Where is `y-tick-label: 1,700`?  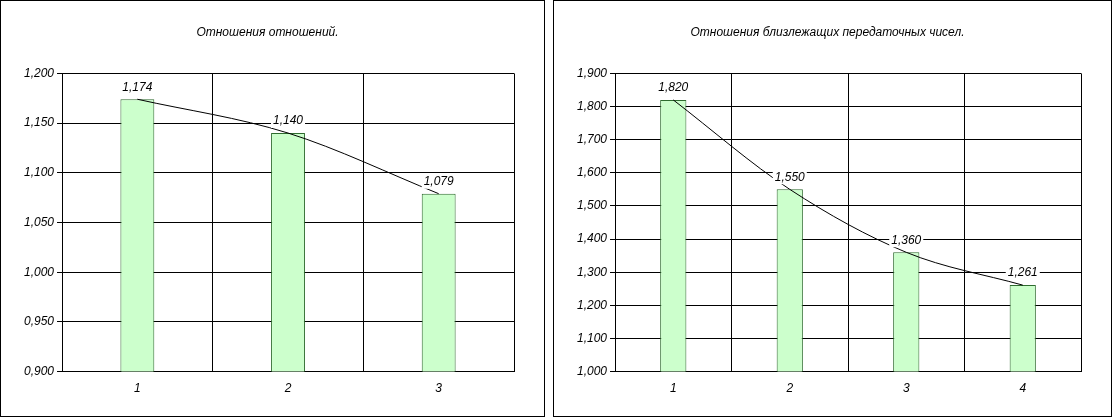 y-tick-label: 1,700 is located at coordinates (592, 139).